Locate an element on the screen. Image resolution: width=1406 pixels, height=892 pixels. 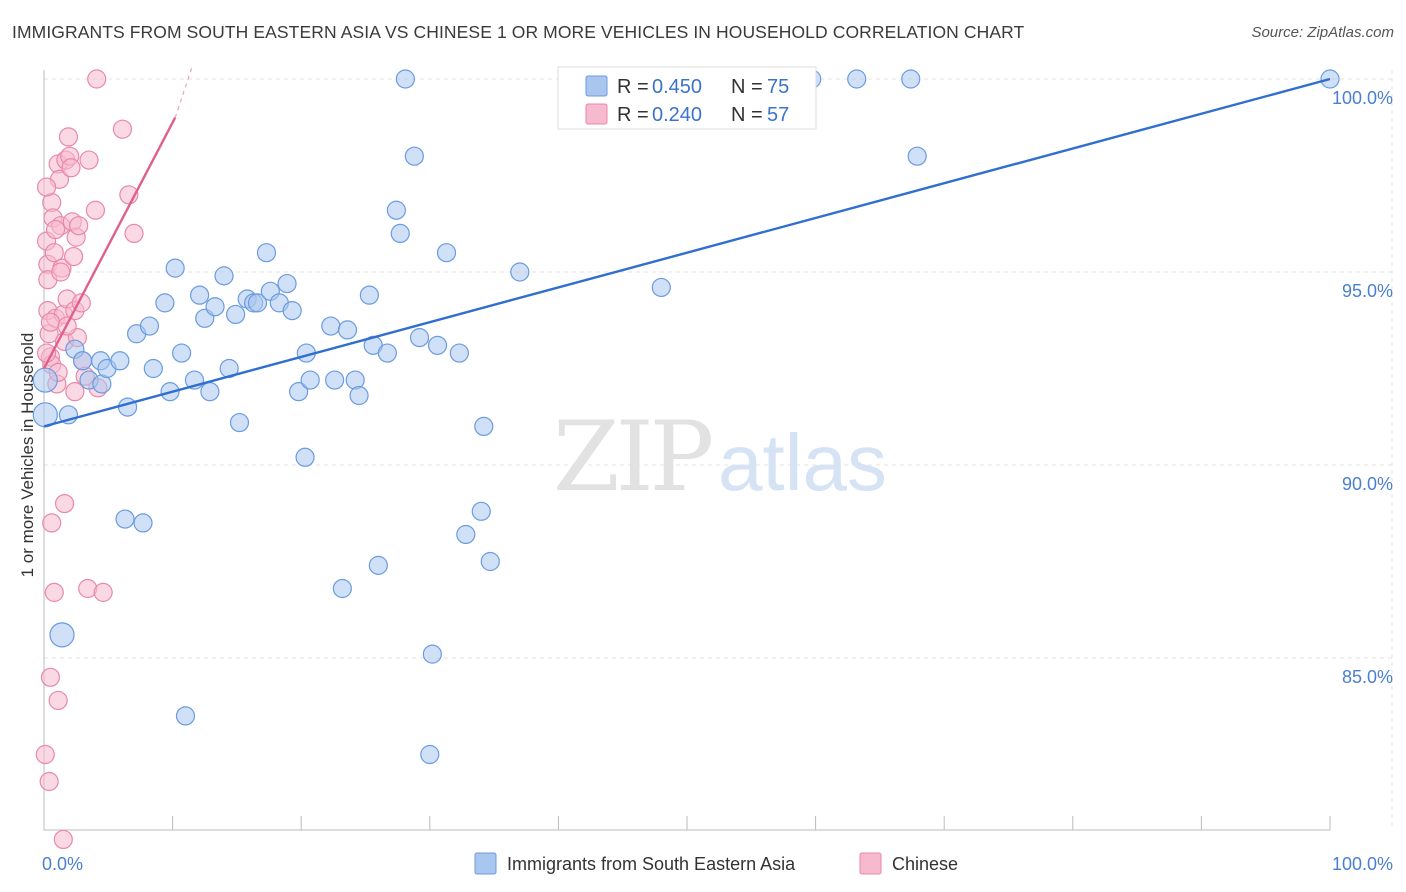
watermark-atlas: atlas is located at coordinates (802, 462).